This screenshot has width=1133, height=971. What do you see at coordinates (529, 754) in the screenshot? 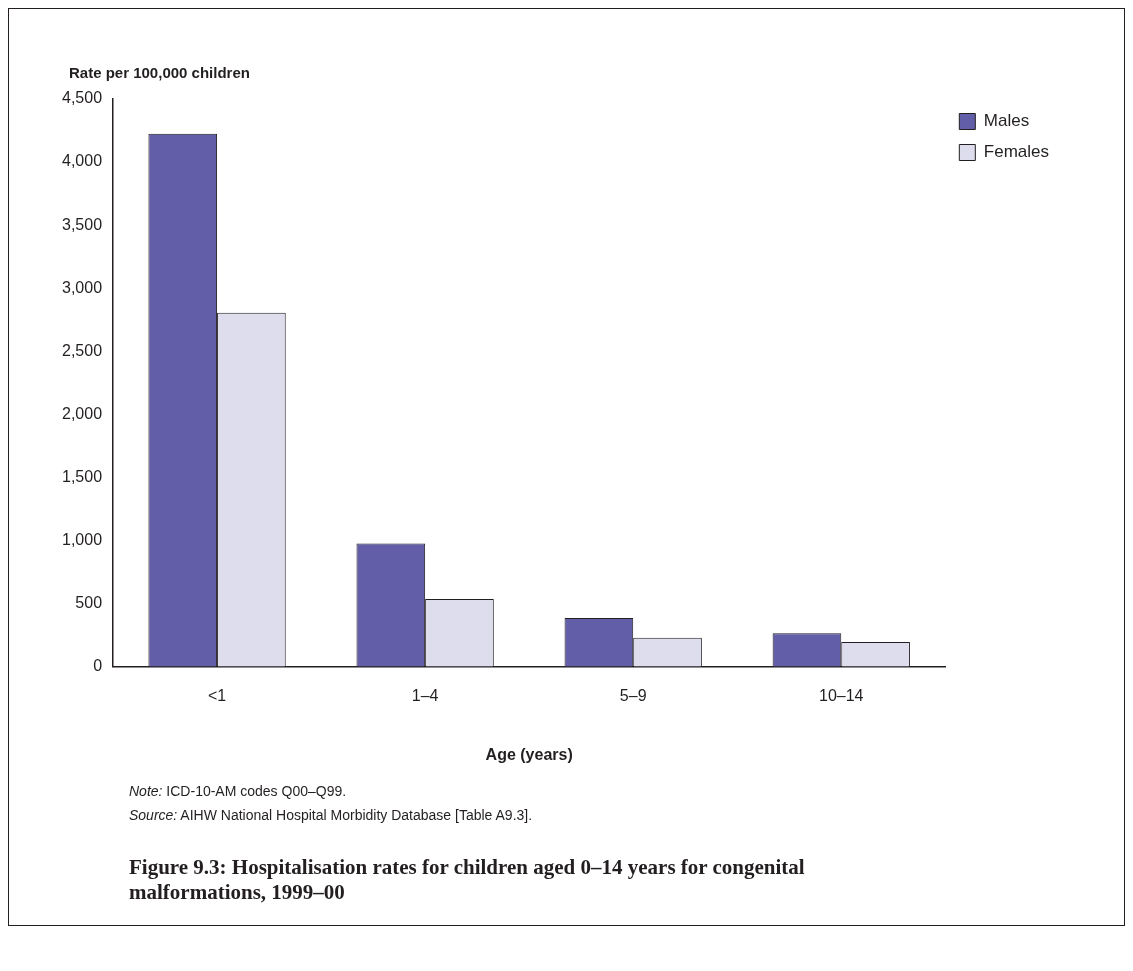
I see `x-axis-title: Age (years)` at bounding box center [529, 754].